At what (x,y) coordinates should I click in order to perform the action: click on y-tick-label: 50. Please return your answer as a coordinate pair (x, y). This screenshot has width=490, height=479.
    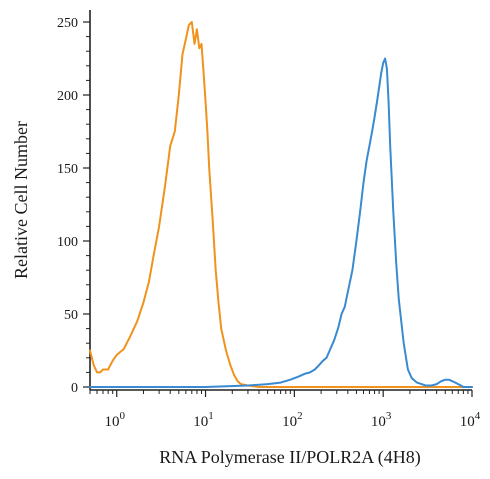
    Looking at the image, I should click on (71, 315).